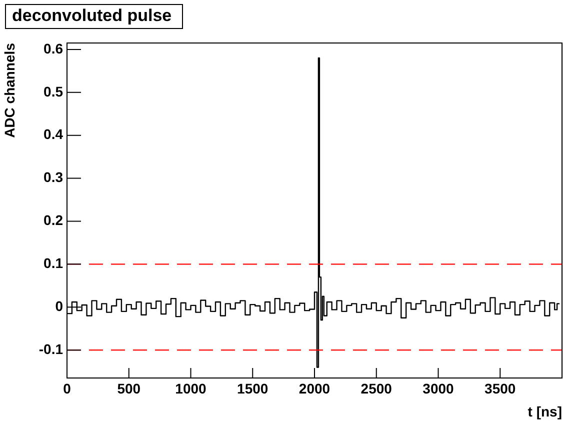 This screenshot has width=563, height=421. I want to click on y-tick-label: 0, so click(59, 306).